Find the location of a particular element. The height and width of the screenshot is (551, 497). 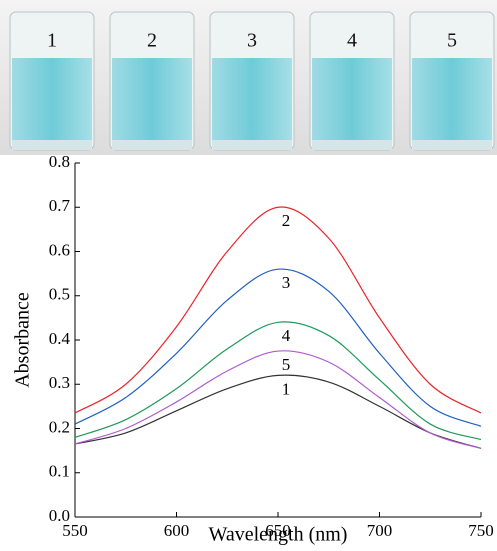

vial-label: 4 is located at coordinates (352, 41).